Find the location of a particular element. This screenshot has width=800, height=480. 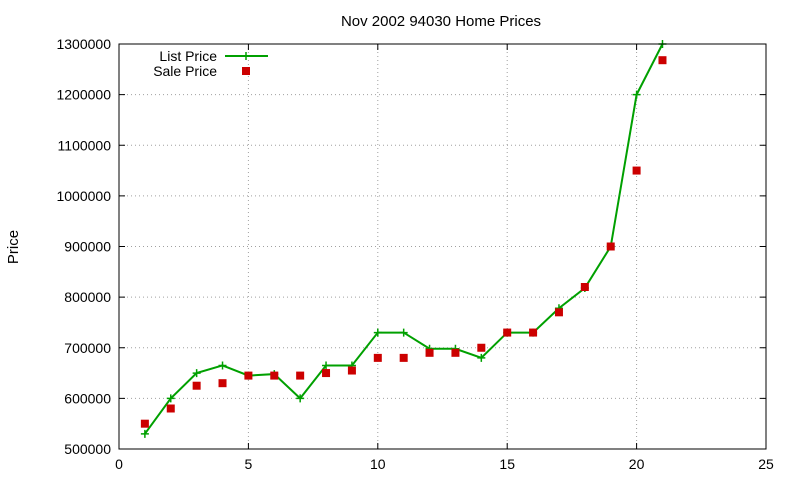

x-tick-label: 20 is located at coordinates (637, 464).